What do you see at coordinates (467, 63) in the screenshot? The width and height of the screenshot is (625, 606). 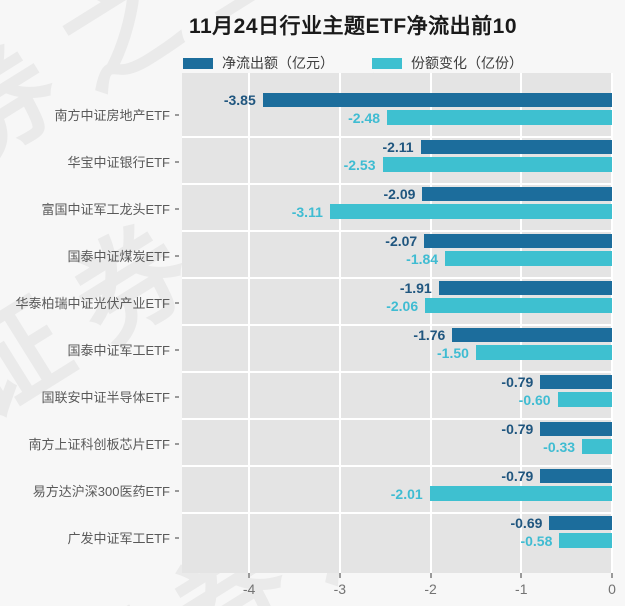 I see `legend-label-share-change: 份额变化（亿份）` at bounding box center [467, 63].